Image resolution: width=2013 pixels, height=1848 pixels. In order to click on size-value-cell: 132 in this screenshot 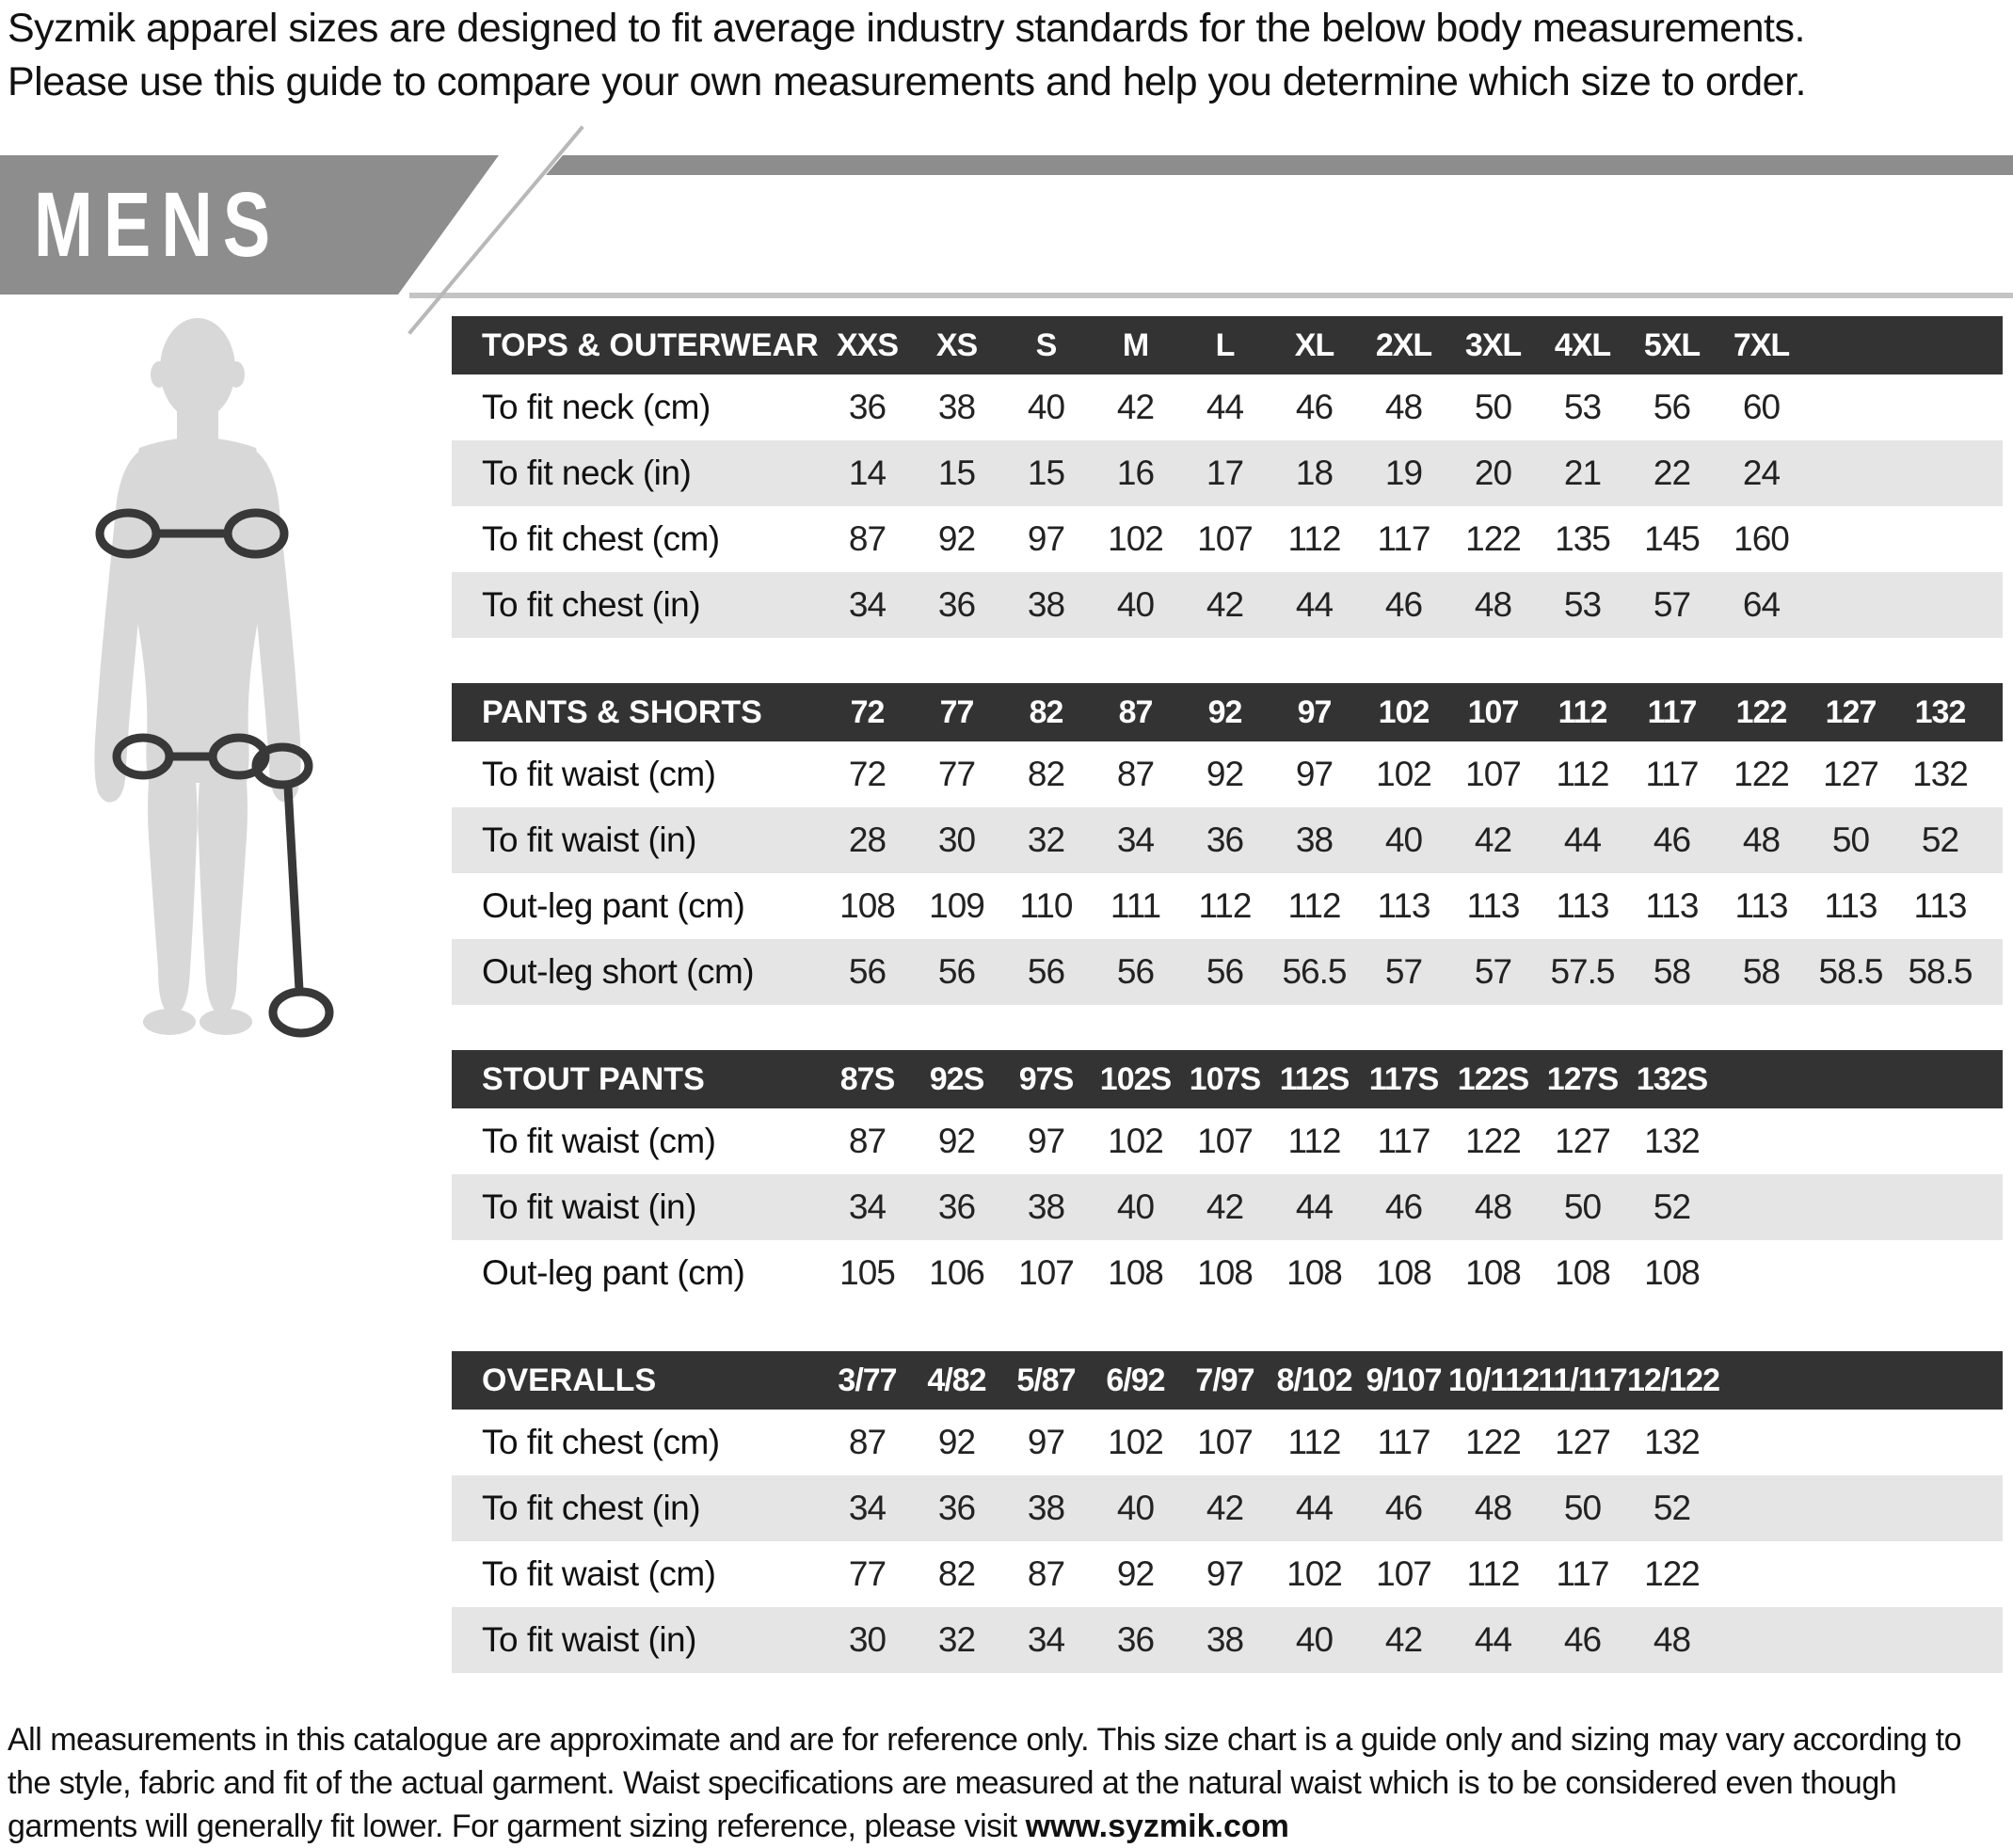, I will do `click(1672, 1141)`.